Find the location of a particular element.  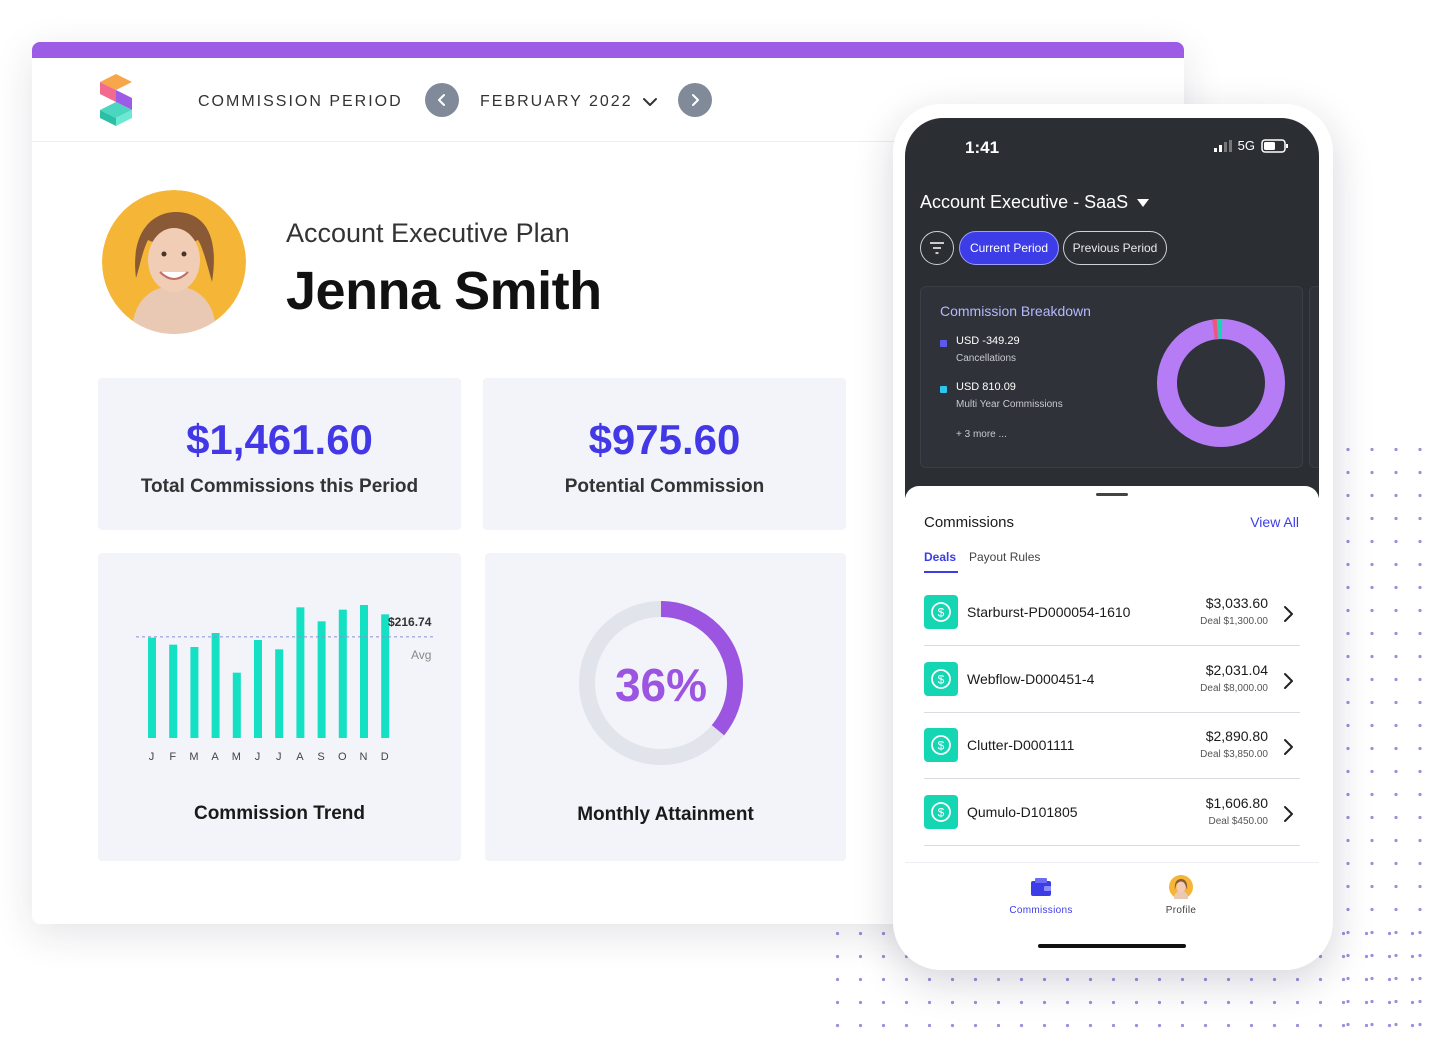

previous-period-pill: Previous Period is located at coordinates (1115, 248).